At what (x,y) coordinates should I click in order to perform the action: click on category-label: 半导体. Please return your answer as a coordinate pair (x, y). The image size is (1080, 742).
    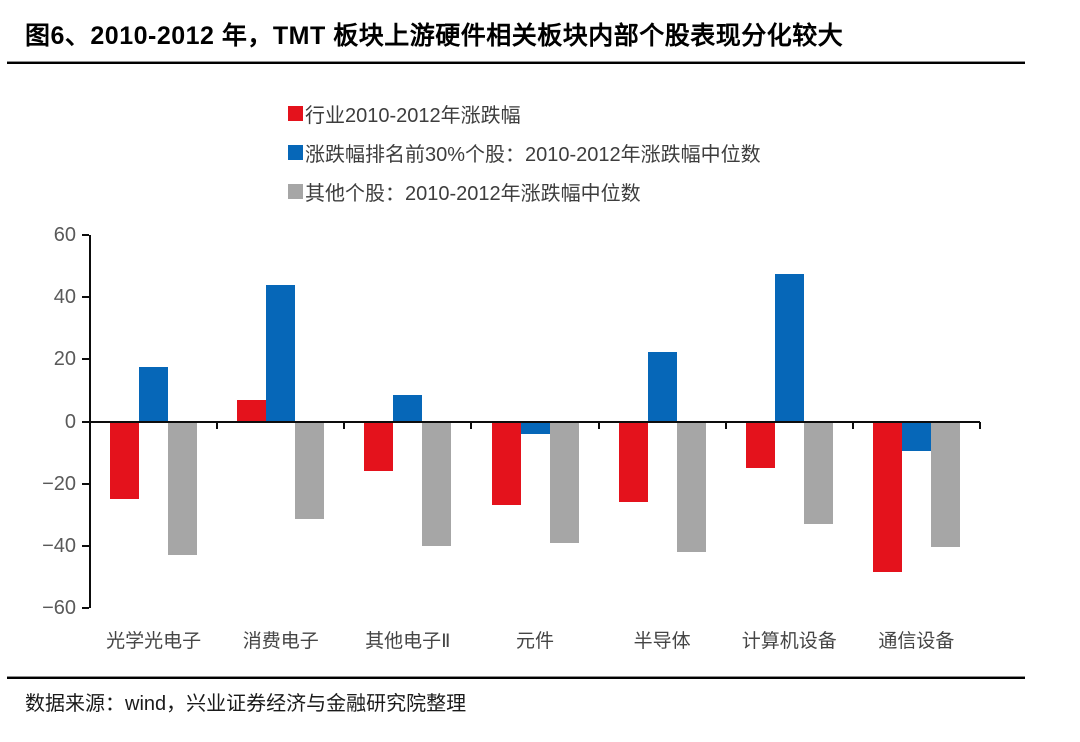
    Looking at the image, I should click on (662, 641).